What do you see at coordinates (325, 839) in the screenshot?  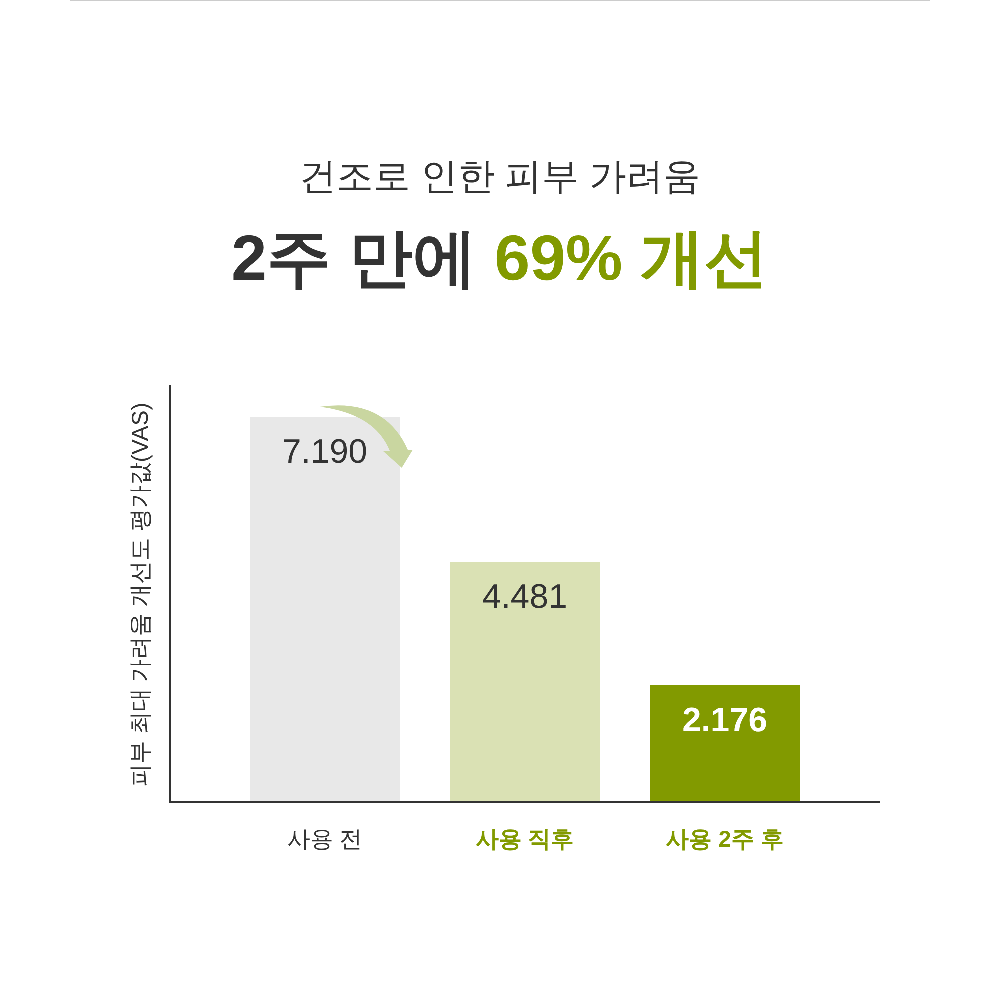 I see `x-tick-label: 사용 전` at bounding box center [325, 839].